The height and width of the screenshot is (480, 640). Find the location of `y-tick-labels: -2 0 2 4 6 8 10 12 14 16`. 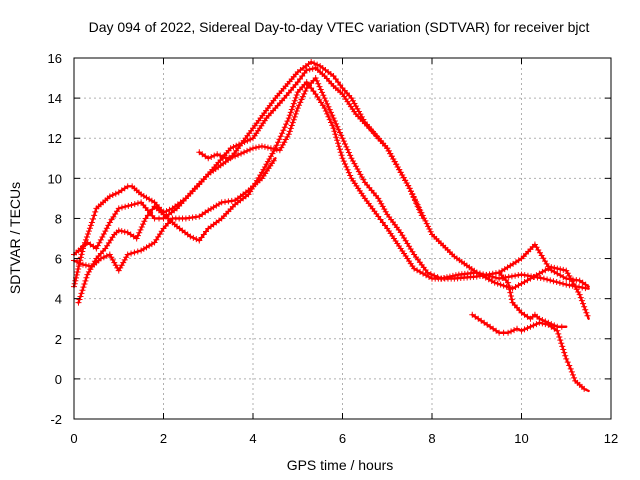

y-tick-labels: -2 0 2 4 6 8 10 12 14 16 is located at coordinates (55, 239).